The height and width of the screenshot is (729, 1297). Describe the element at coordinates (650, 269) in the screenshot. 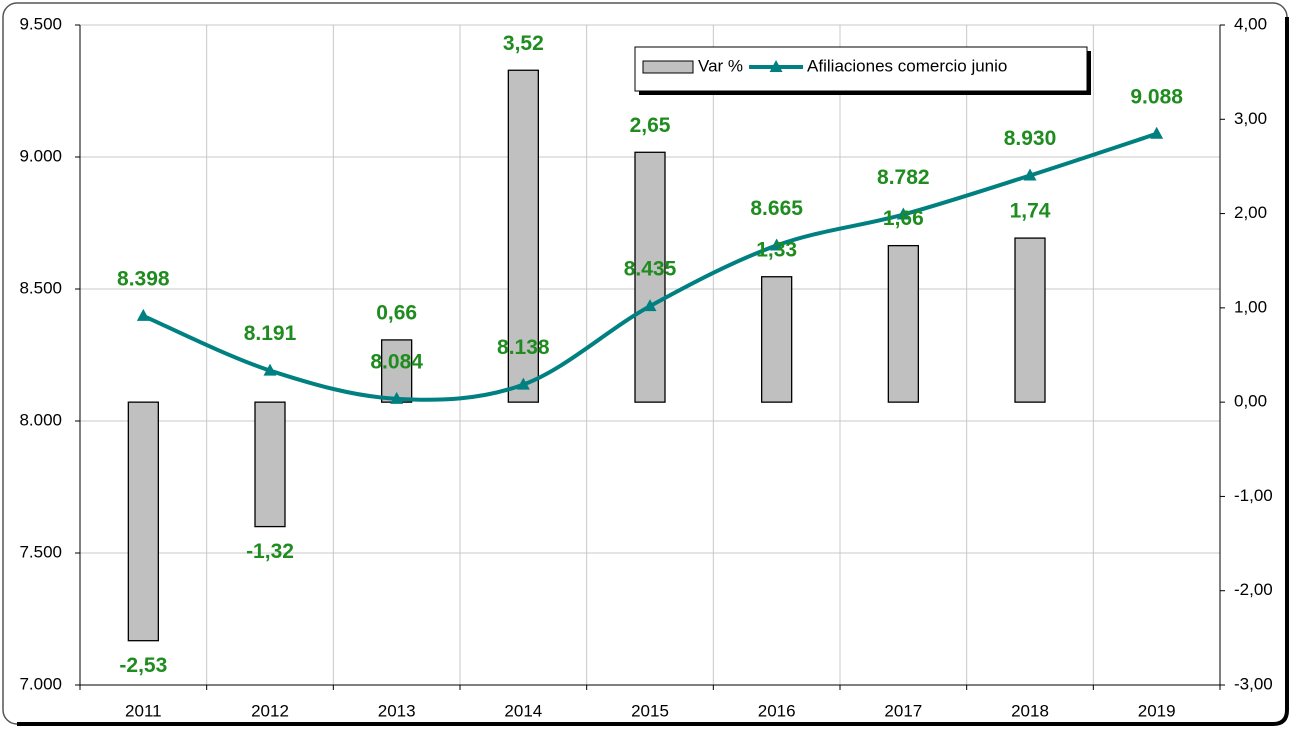

I see `line-value-label: 8.435` at that location.